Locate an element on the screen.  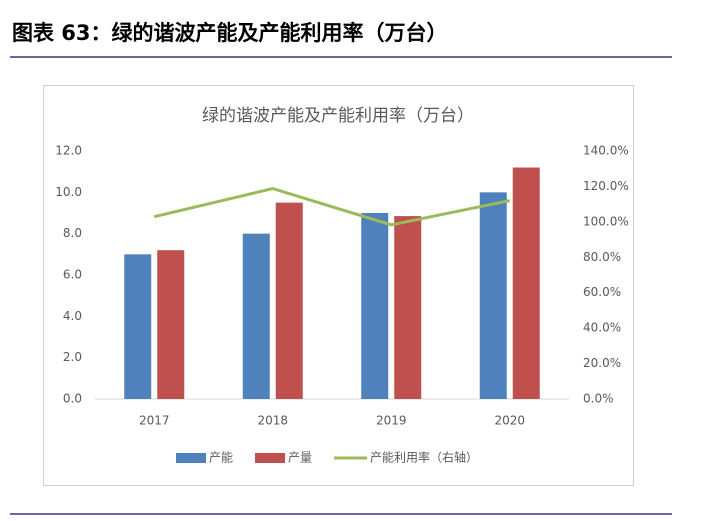
y2-tick-label: 140.0% is located at coordinates (606, 151).